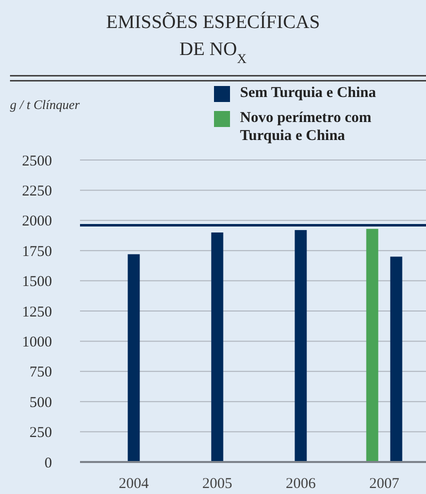 Image resolution: width=426 pixels, height=494 pixels. Describe the element at coordinates (37, 222) in the screenshot. I see `y-tick-label: 2000` at that location.